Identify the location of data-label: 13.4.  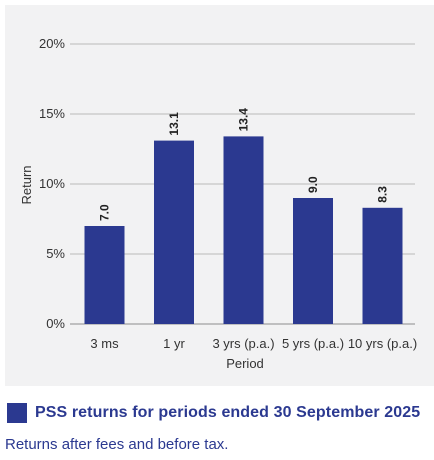
(244, 120).